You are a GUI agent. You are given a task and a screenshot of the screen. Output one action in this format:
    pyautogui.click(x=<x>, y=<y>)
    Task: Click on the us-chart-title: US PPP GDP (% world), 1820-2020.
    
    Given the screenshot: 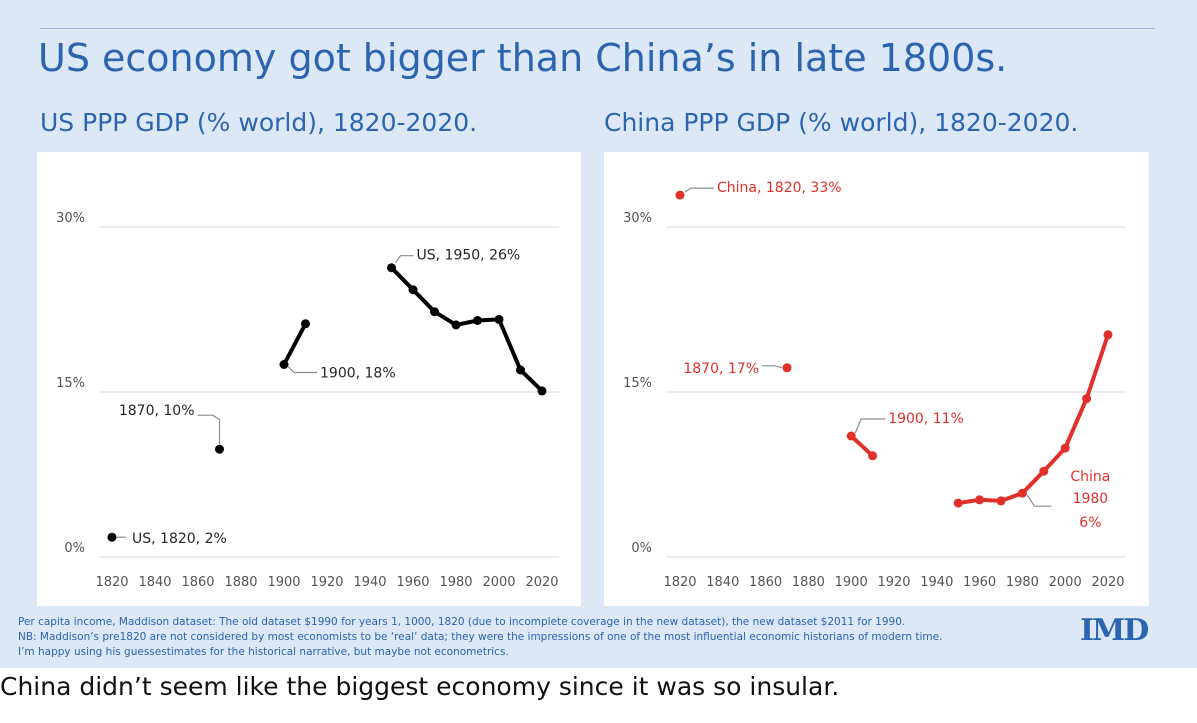 What is the action you would take?
    pyautogui.click(x=259, y=122)
    